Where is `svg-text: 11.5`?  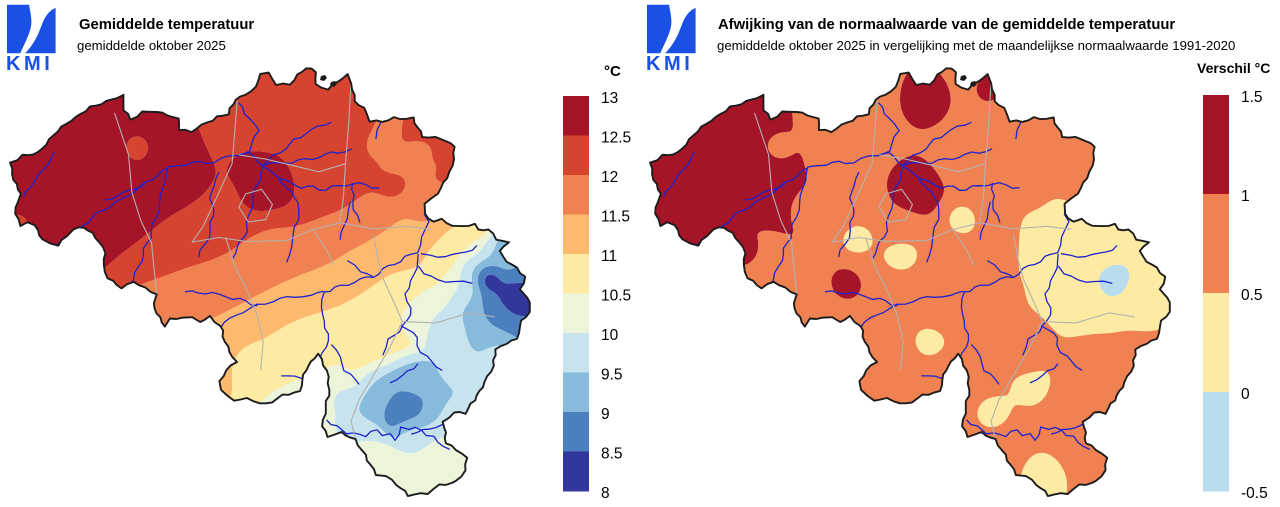
svg-text: 11.5 is located at coordinates (615, 217).